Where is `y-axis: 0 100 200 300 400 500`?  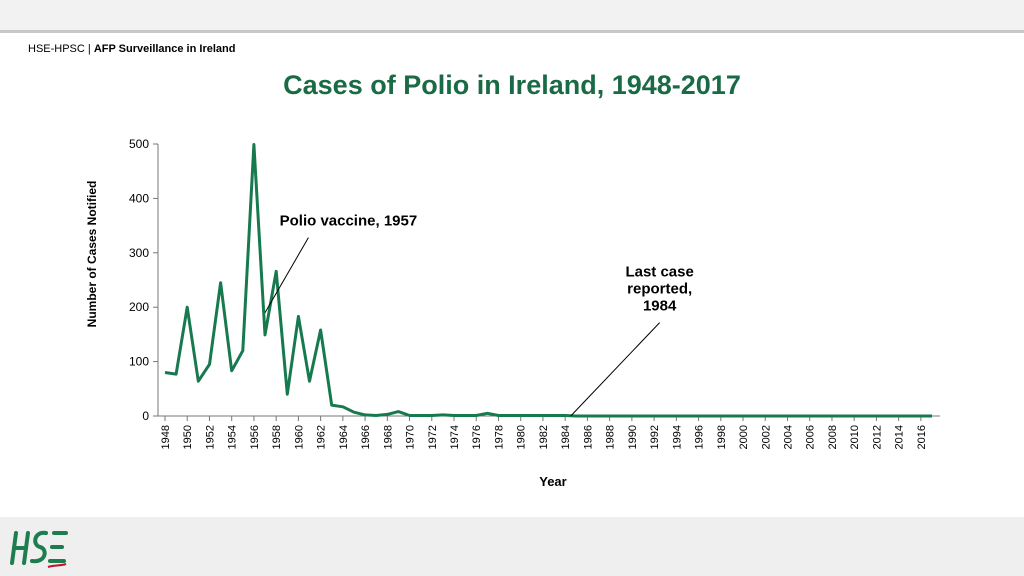
y-axis: 0 100 200 300 400 500 is located at coordinates (144, 280).